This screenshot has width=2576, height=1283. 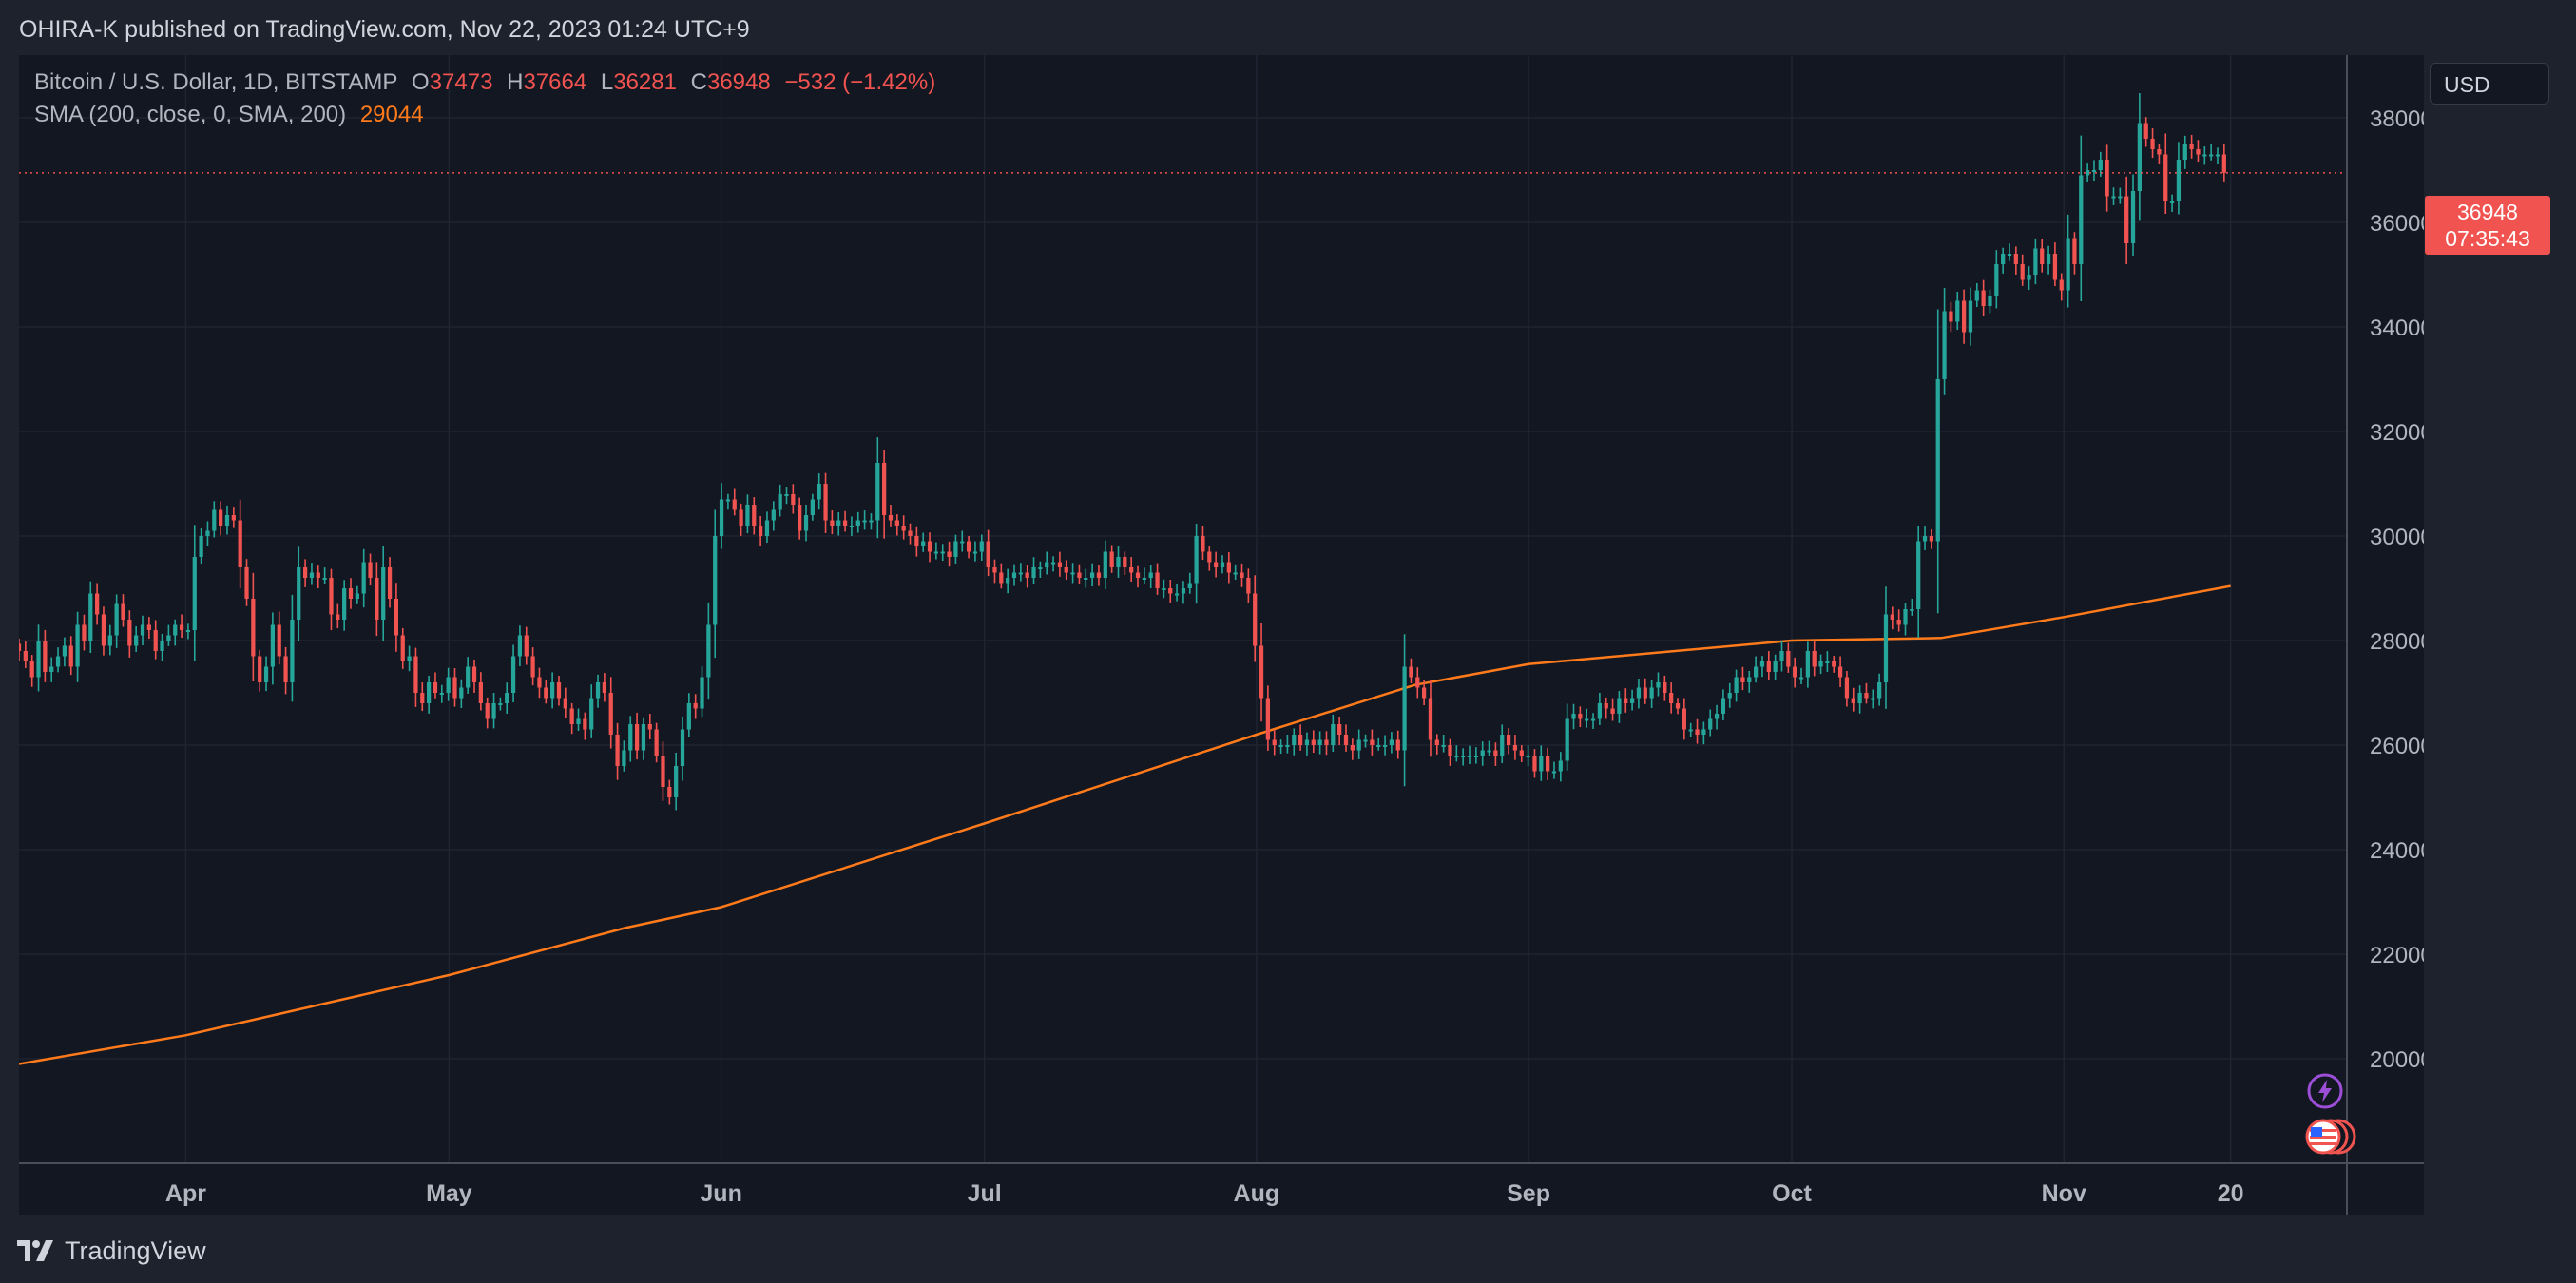 What do you see at coordinates (190, 115) in the screenshot?
I see `sma-label: SMA (200, close, 0, SMA, 200)` at bounding box center [190, 115].